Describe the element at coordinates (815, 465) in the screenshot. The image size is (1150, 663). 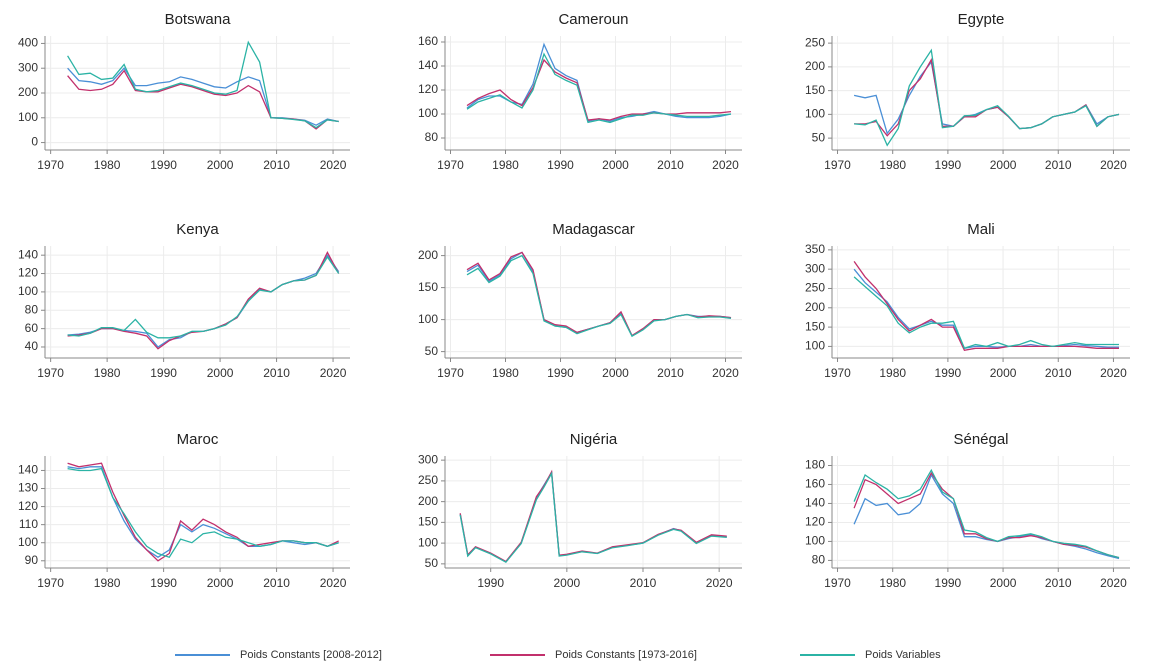
I see `y-tick-label: 180` at that location.